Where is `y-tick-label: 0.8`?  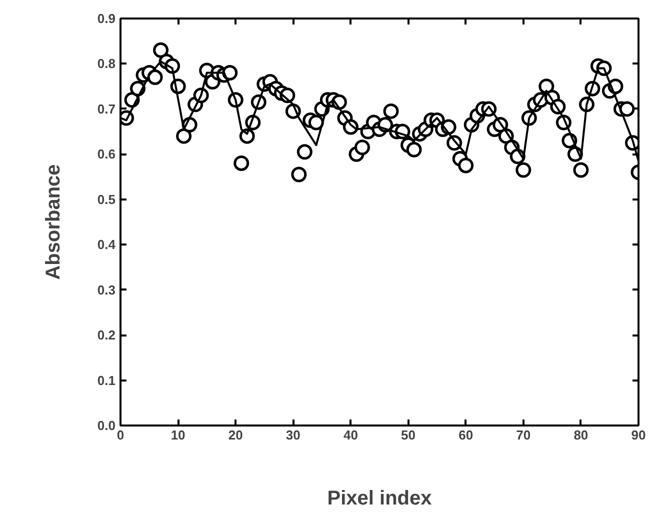
y-tick-label: 0.8 is located at coordinates (106, 64).